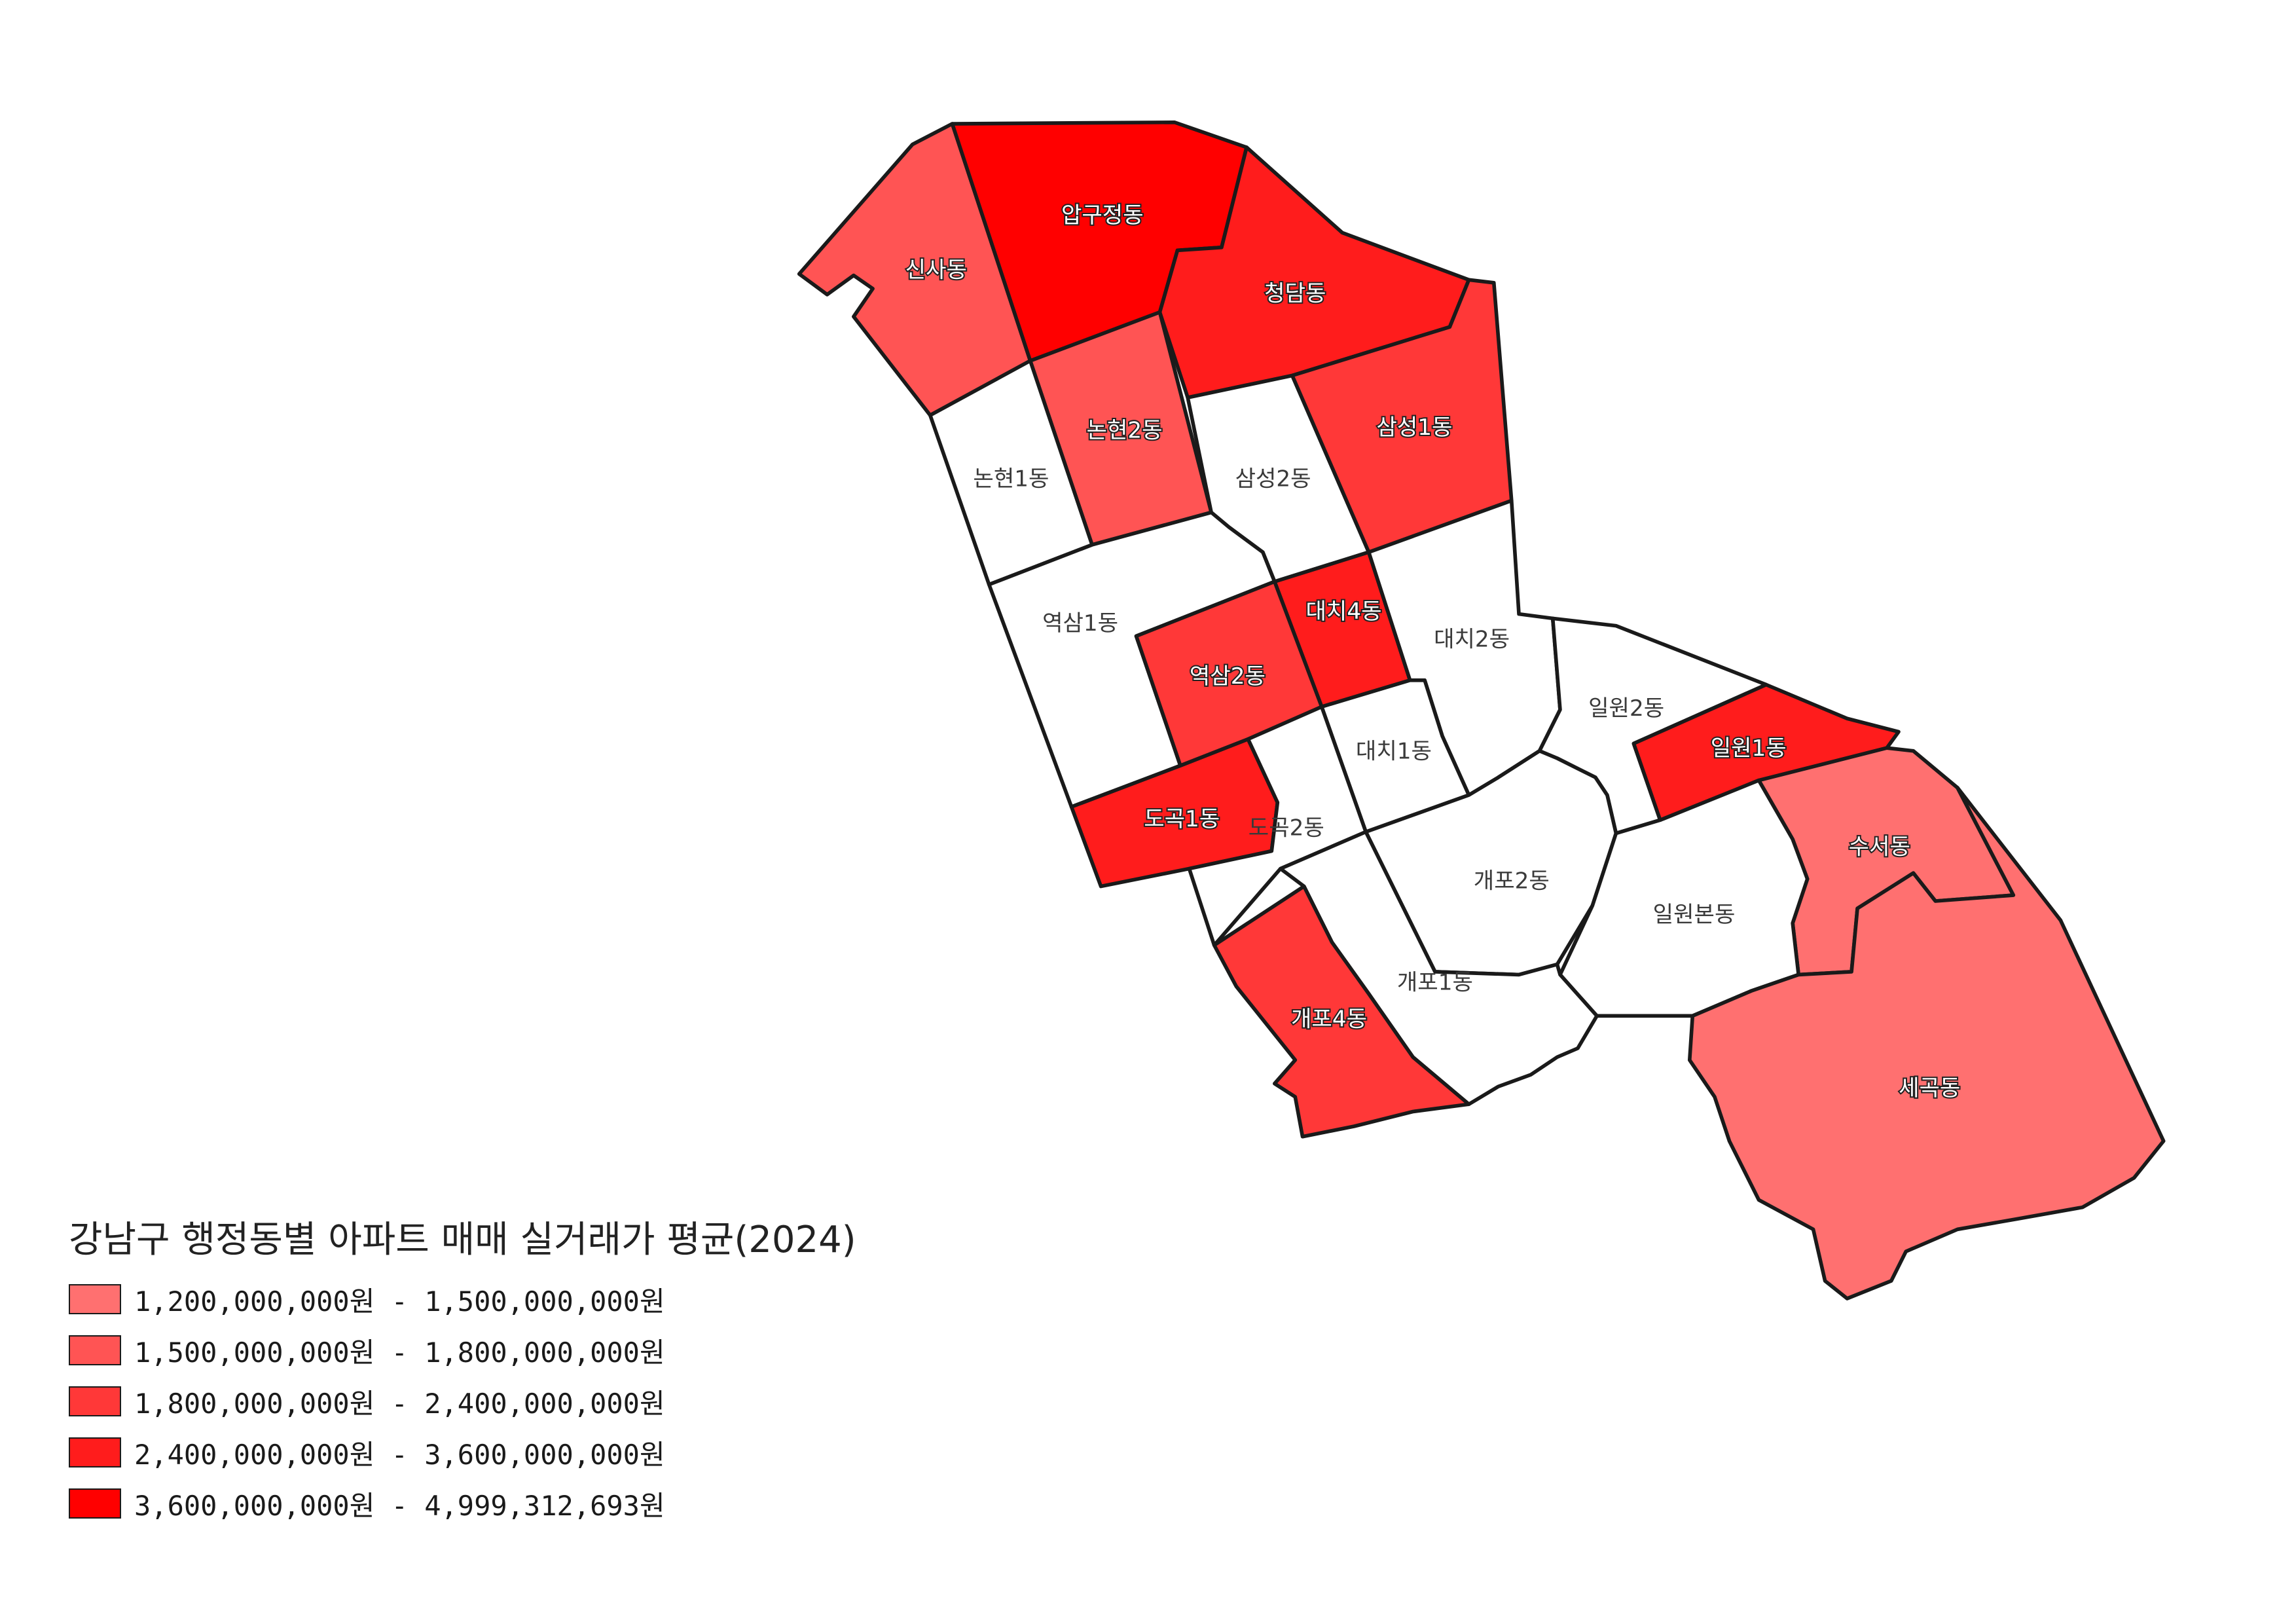 This screenshot has height=1624, width=2296. Describe the element at coordinates (1414, 428) in the screenshot. I see `district-label-samseong1: 삼성1동` at that location.